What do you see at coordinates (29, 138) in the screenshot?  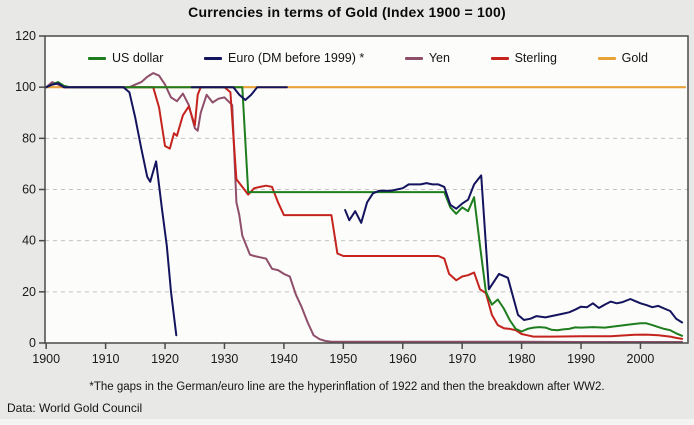 I see `y-tick-label: 80` at bounding box center [29, 138].